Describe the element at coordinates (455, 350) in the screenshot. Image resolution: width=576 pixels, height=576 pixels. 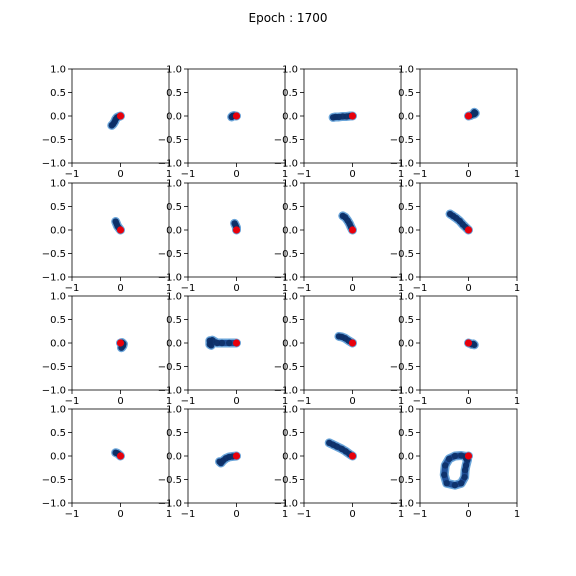
I see `subplot-12: −1 0 1 1.0 0.5 0.0 −0.5 −1.0` at that location.